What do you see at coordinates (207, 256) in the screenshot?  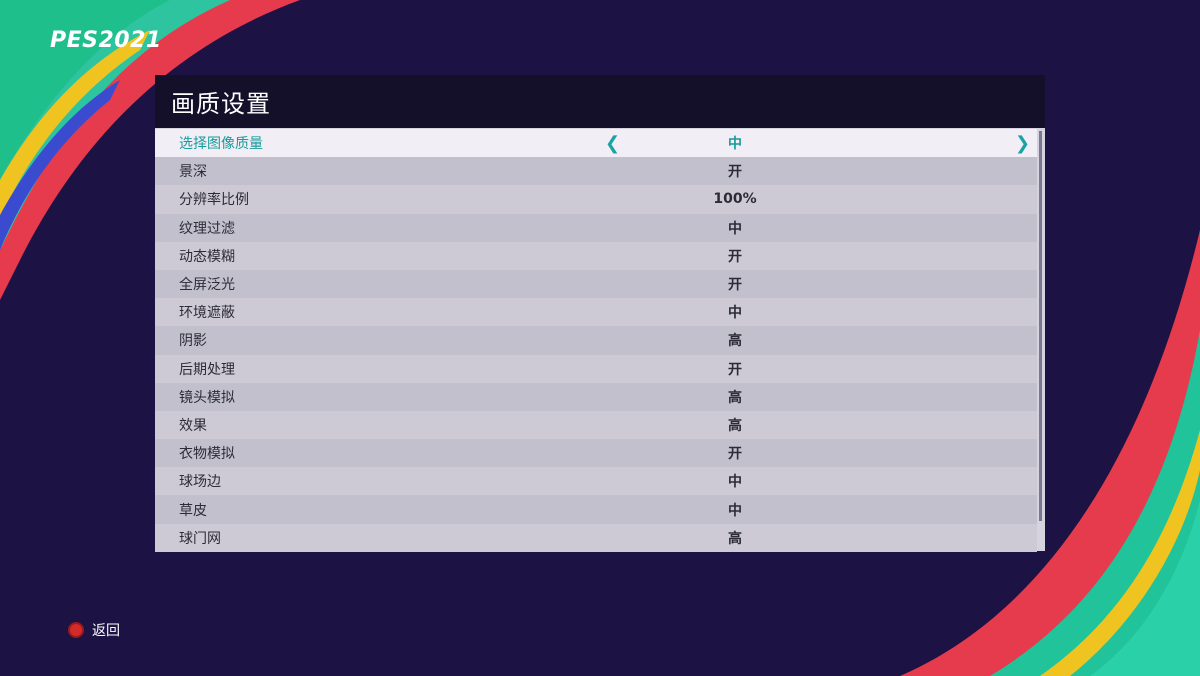 I see `setting-label: 动态模糊` at bounding box center [207, 256].